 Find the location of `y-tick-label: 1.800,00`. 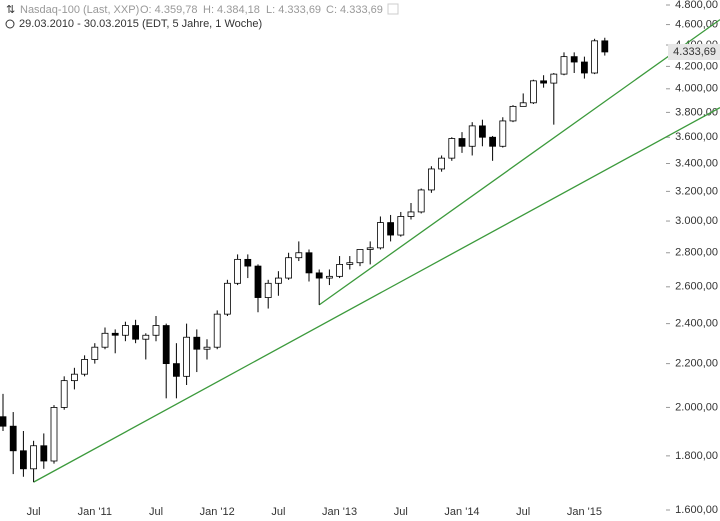

y-tick-label: 1.800,00 is located at coordinates (696, 456).